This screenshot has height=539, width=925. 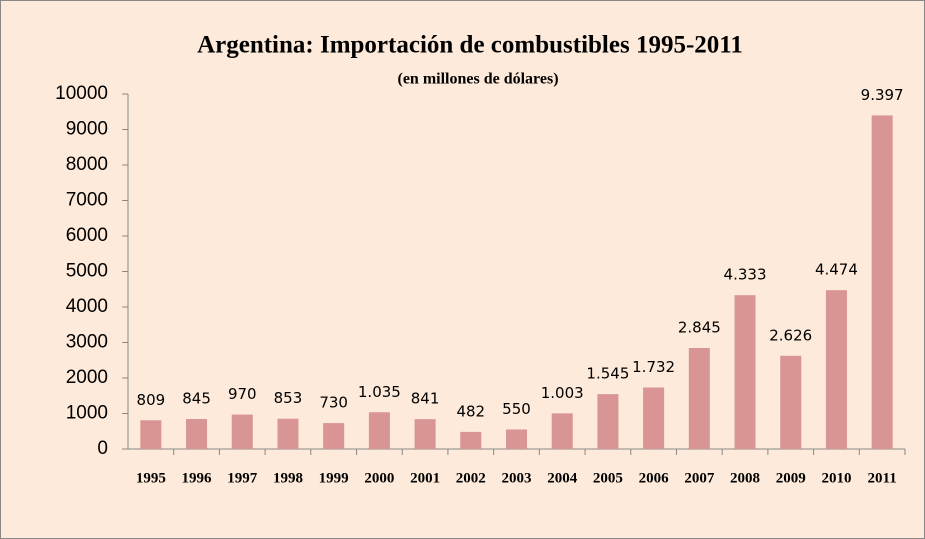 I want to click on value-label: 853, so click(x=288, y=398).